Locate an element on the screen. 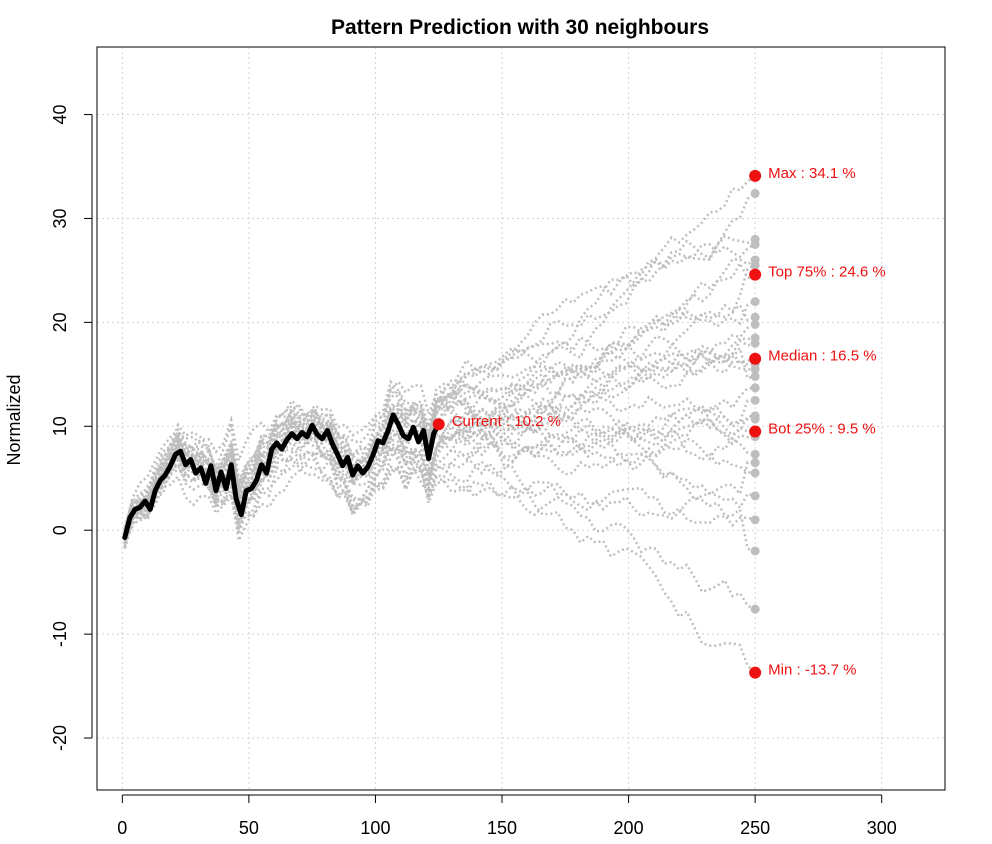  current-pattern is located at coordinates (282, 476).